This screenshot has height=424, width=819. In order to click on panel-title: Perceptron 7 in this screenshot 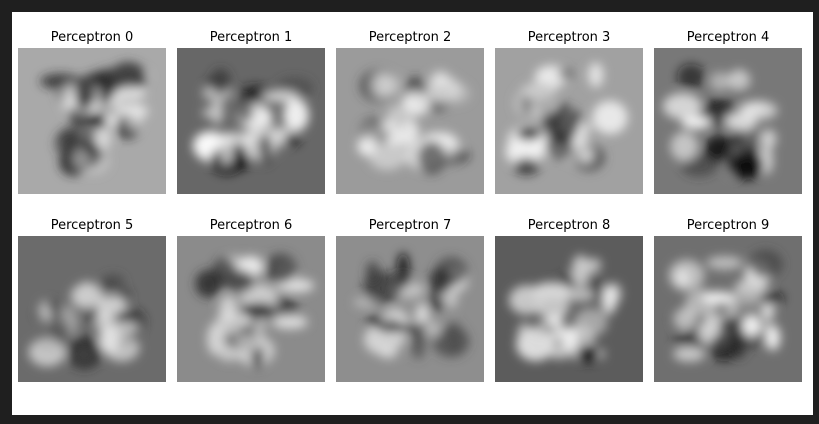, I will do `click(410, 225)`.